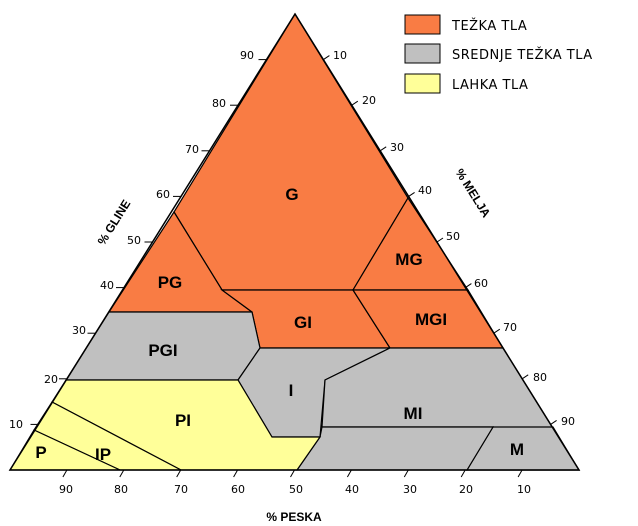 The image size is (638, 526). Describe the element at coordinates (303, 322) in the screenshot. I see `label-gi: GI` at that location.